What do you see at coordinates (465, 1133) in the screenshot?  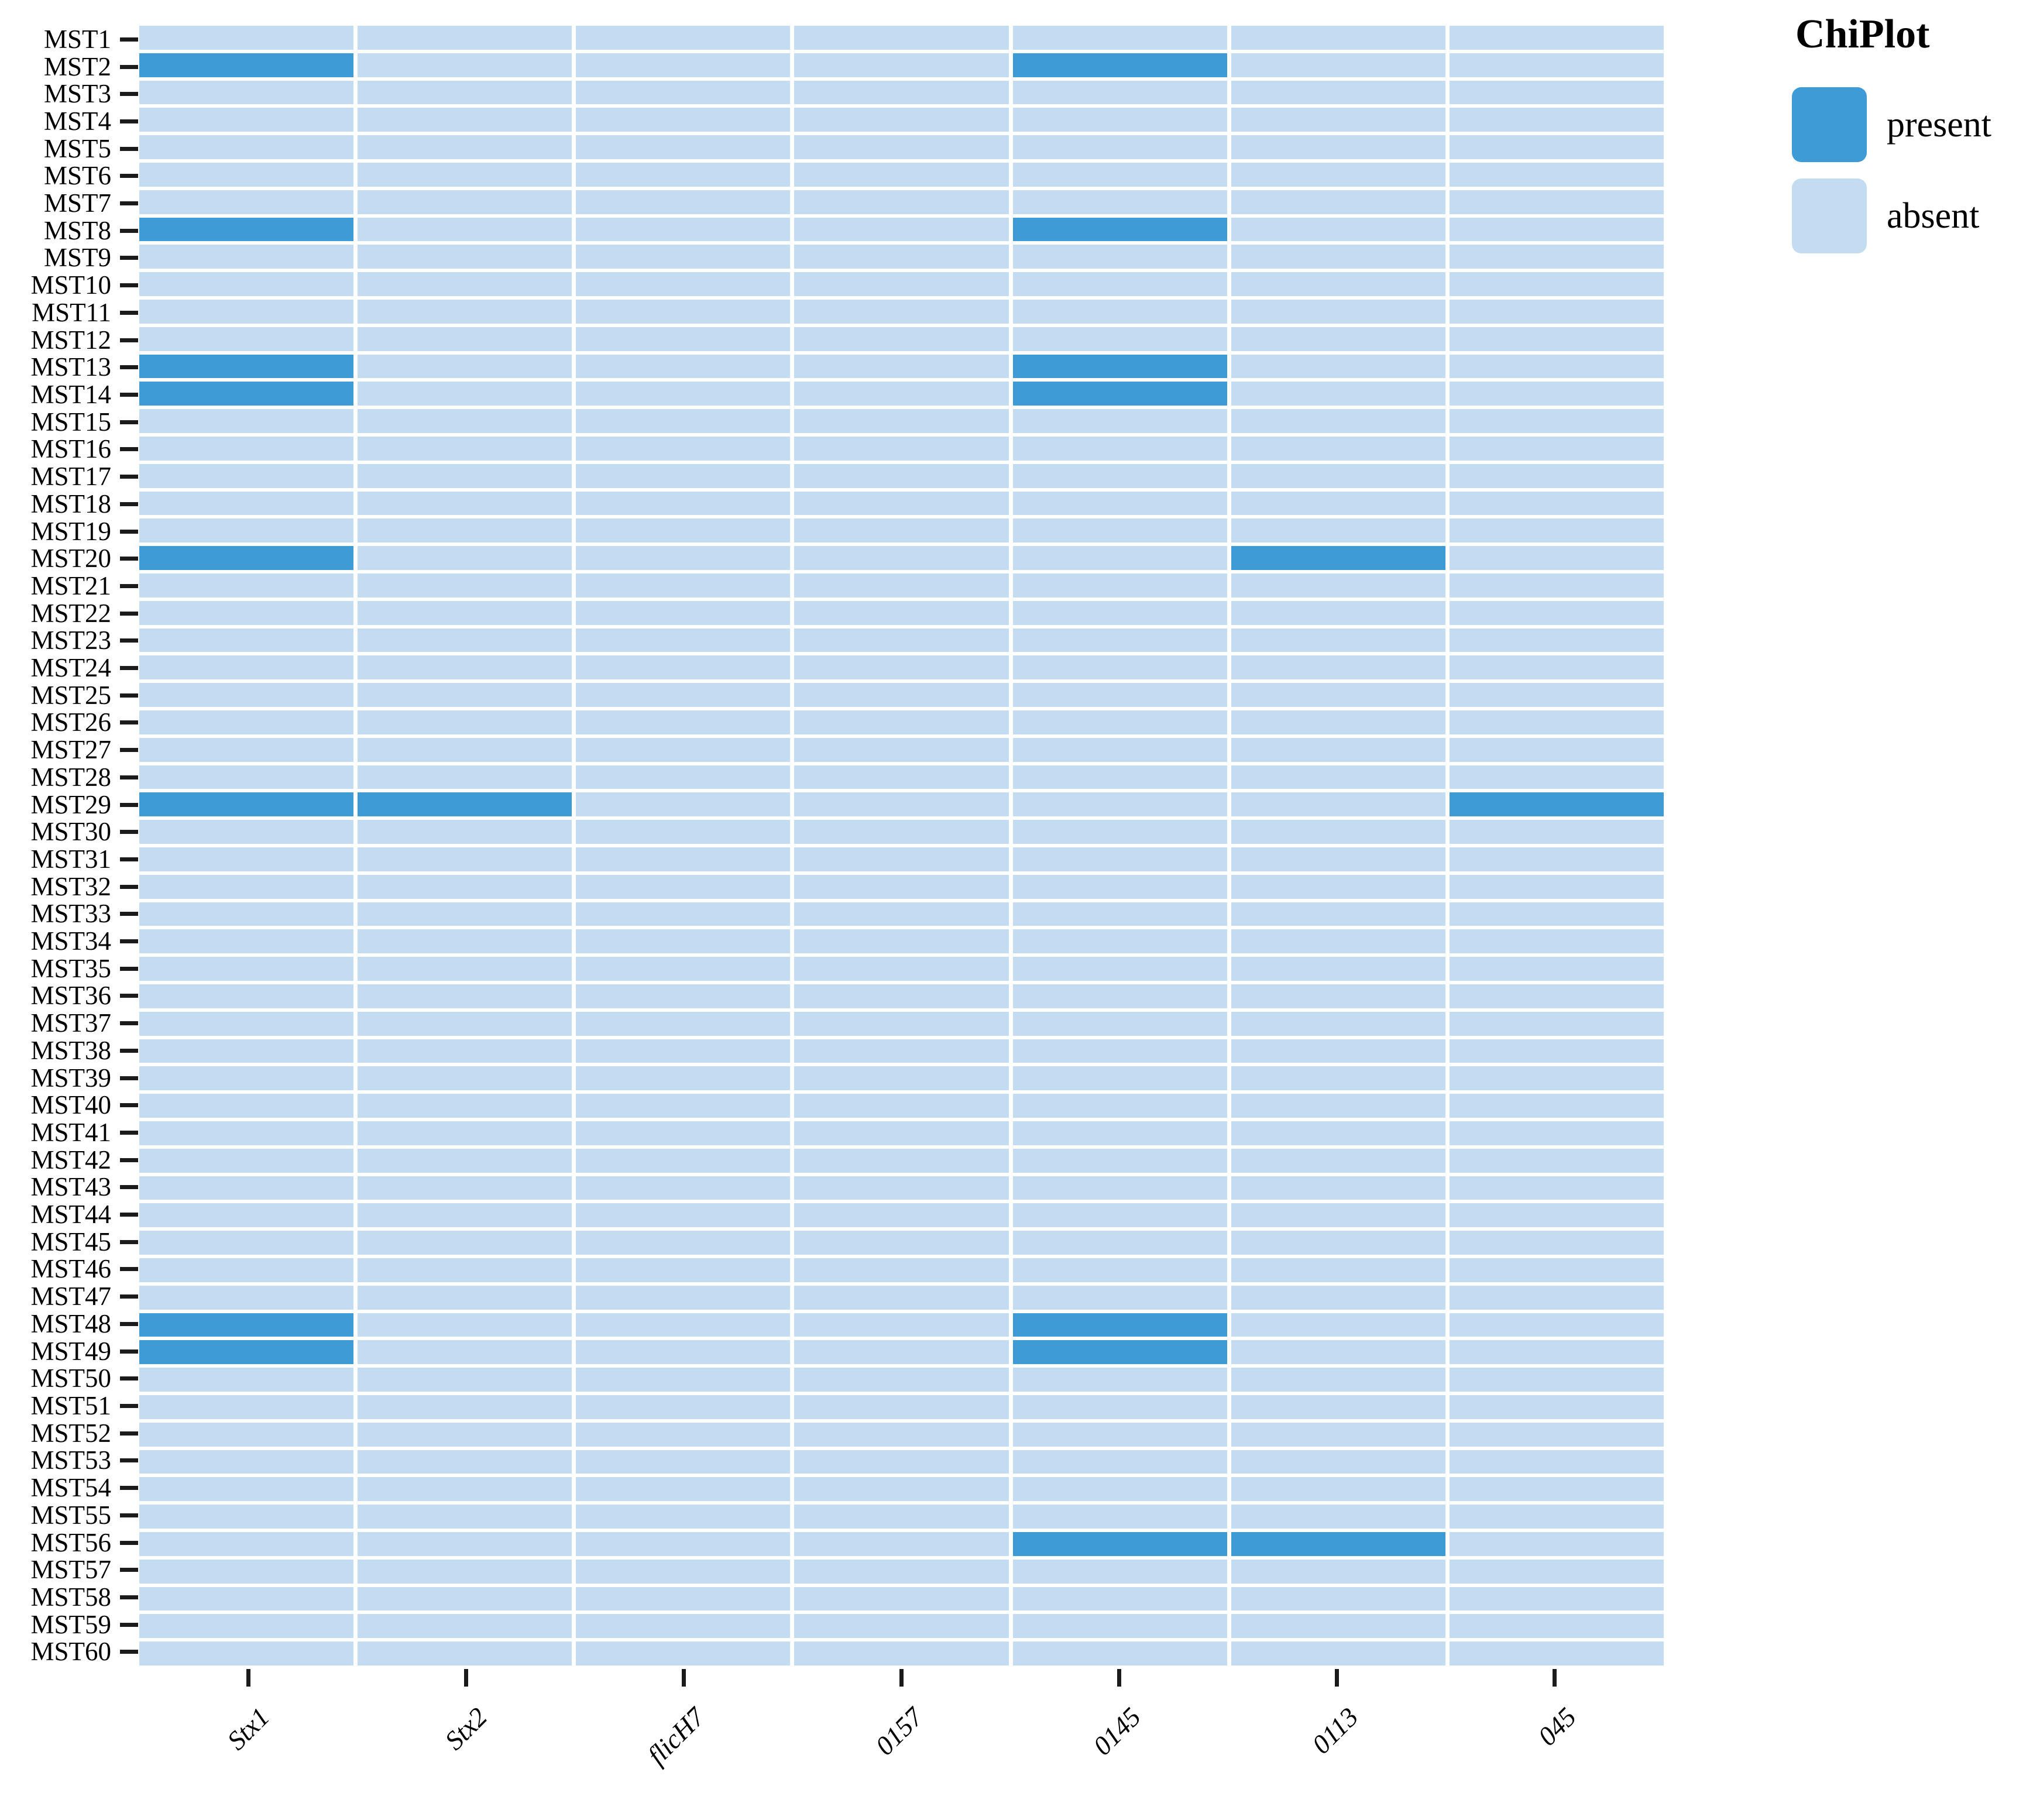 I see `heatmap-cell-MST41-Stx2` at bounding box center [465, 1133].